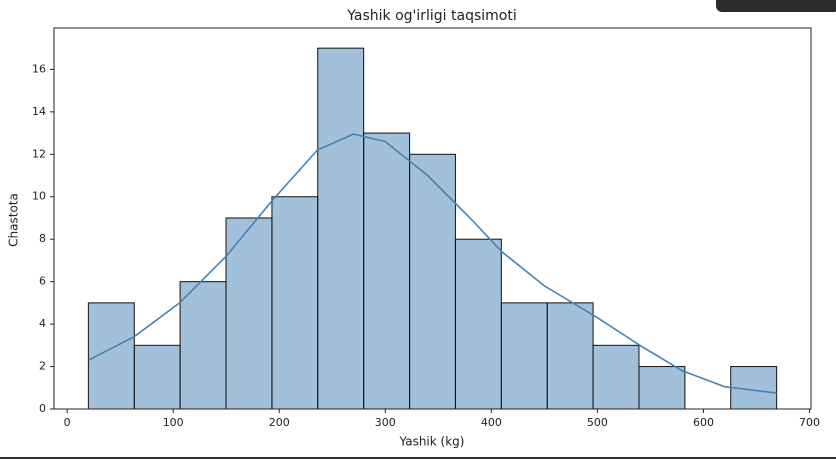 Image resolution: width=836 pixels, height=460 pixels. Describe the element at coordinates (173, 422) in the screenshot. I see `x-tick-label: 100` at that location.